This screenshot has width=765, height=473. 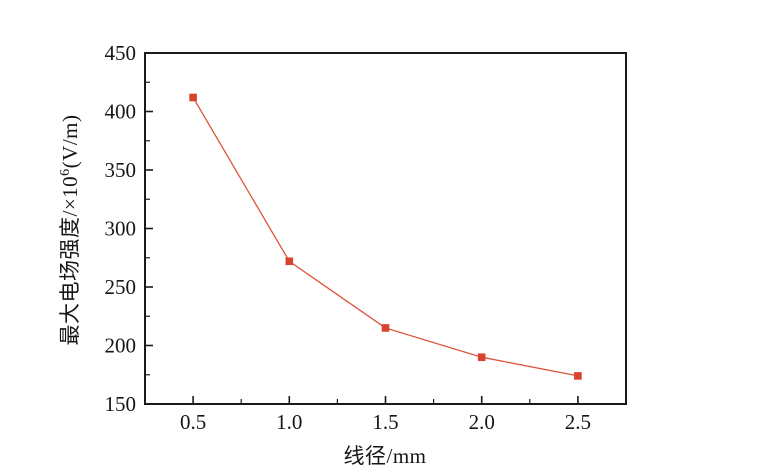 I want to click on x-tick-label: 2.5, so click(x=578, y=422).